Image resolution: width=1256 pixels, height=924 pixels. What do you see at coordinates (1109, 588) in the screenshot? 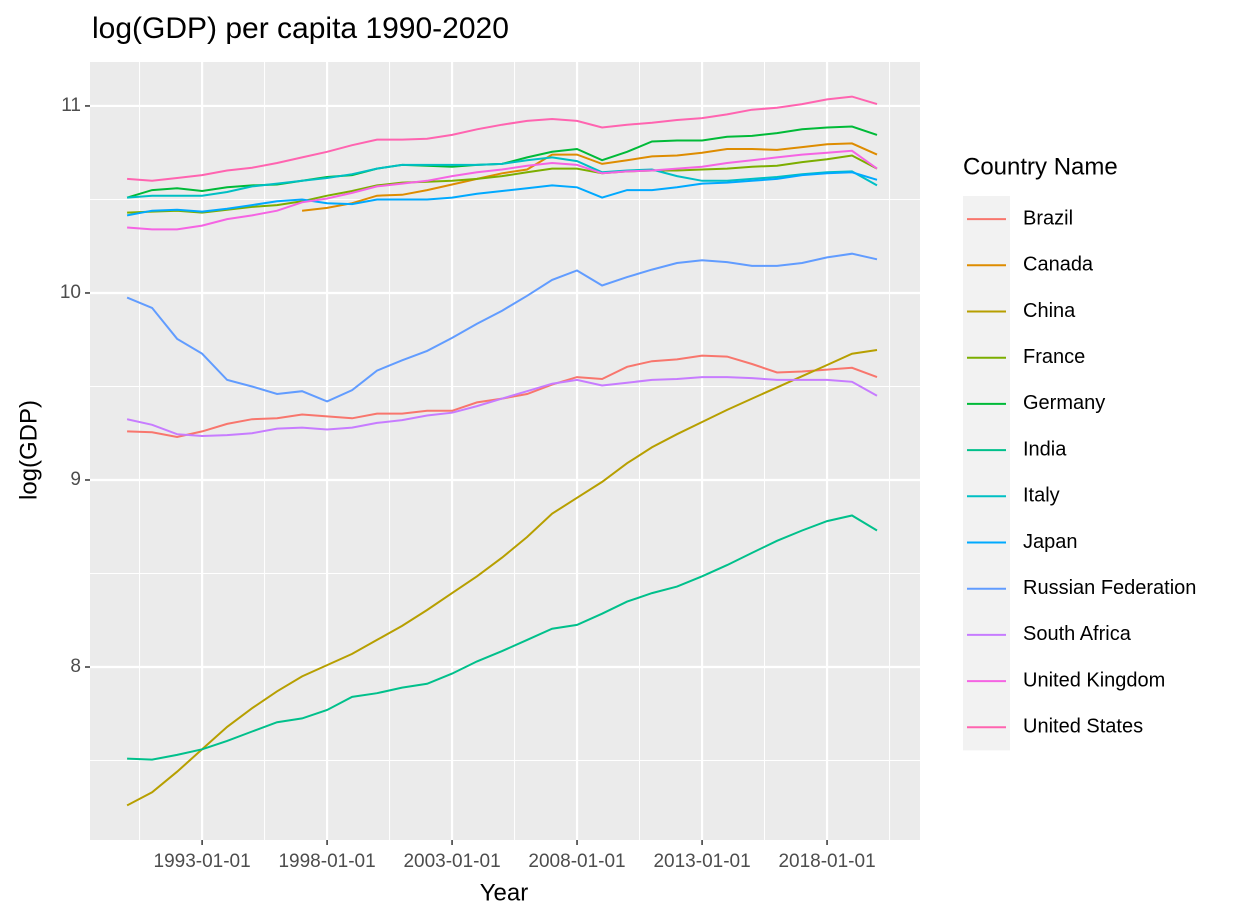
I see `legend-label: Russian Federation` at bounding box center [1109, 588].